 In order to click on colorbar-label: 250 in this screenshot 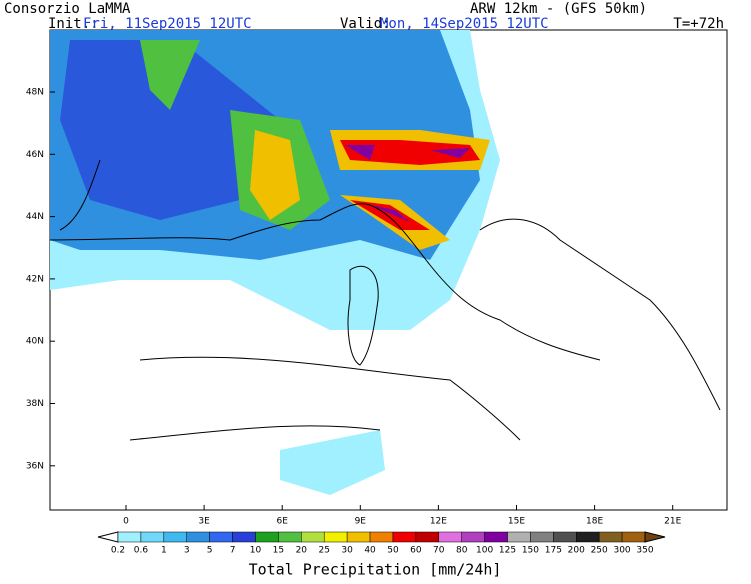, I will do `click(599, 551)`.